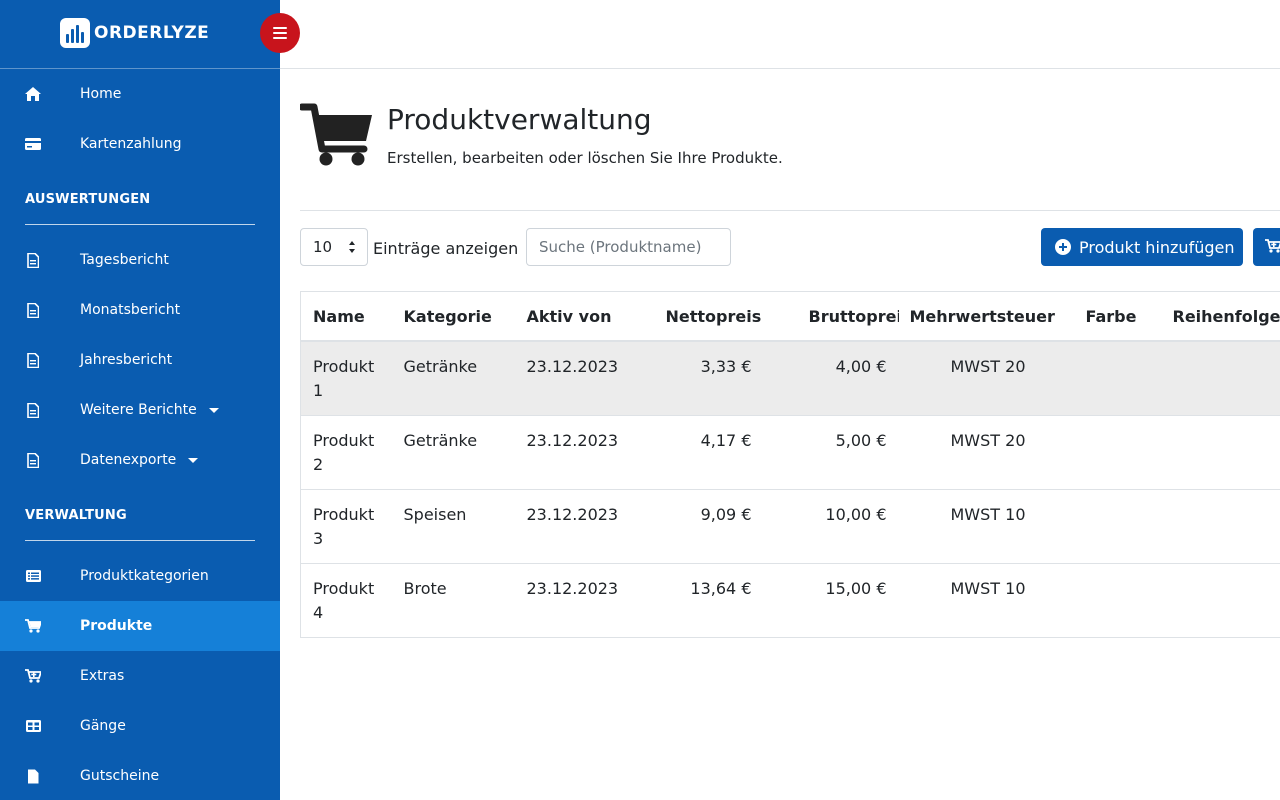 Image resolution: width=1280 pixels, height=800 pixels. What do you see at coordinates (124, 260) in the screenshot?
I see `sidebar-item-label: Tagesbericht` at bounding box center [124, 260].